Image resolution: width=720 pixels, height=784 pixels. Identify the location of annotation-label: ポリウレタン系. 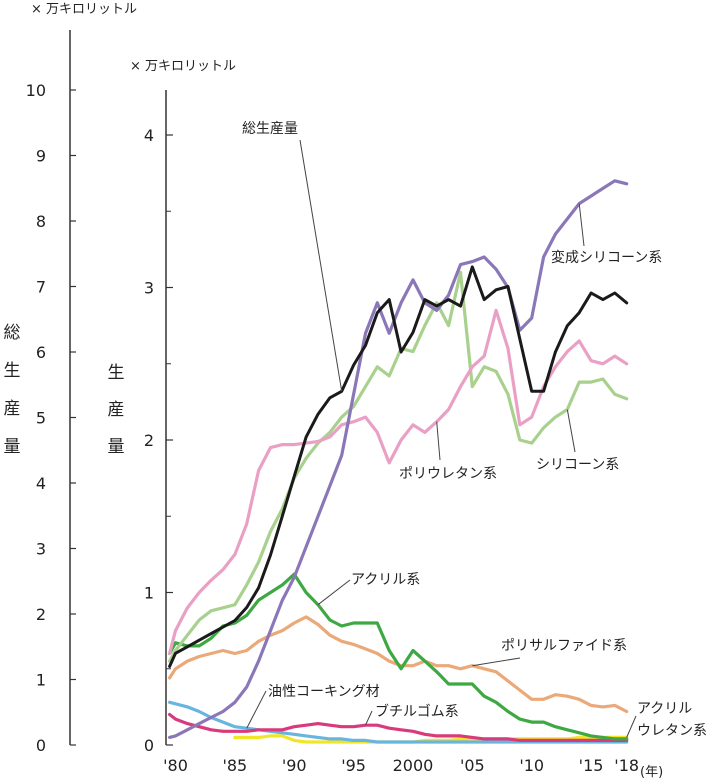
(448, 474).